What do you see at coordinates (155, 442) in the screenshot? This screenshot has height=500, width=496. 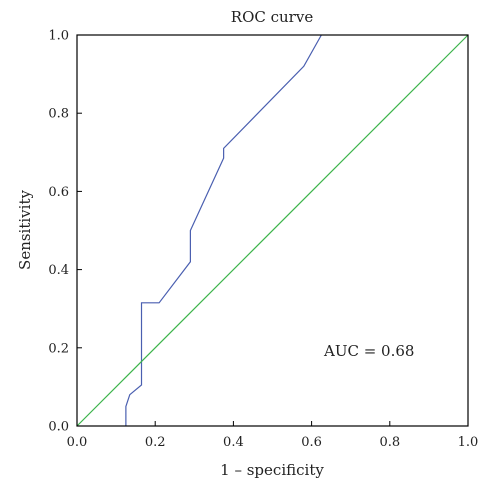 I see `x-tick-label: 0.2` at bounding box center [155, 442].